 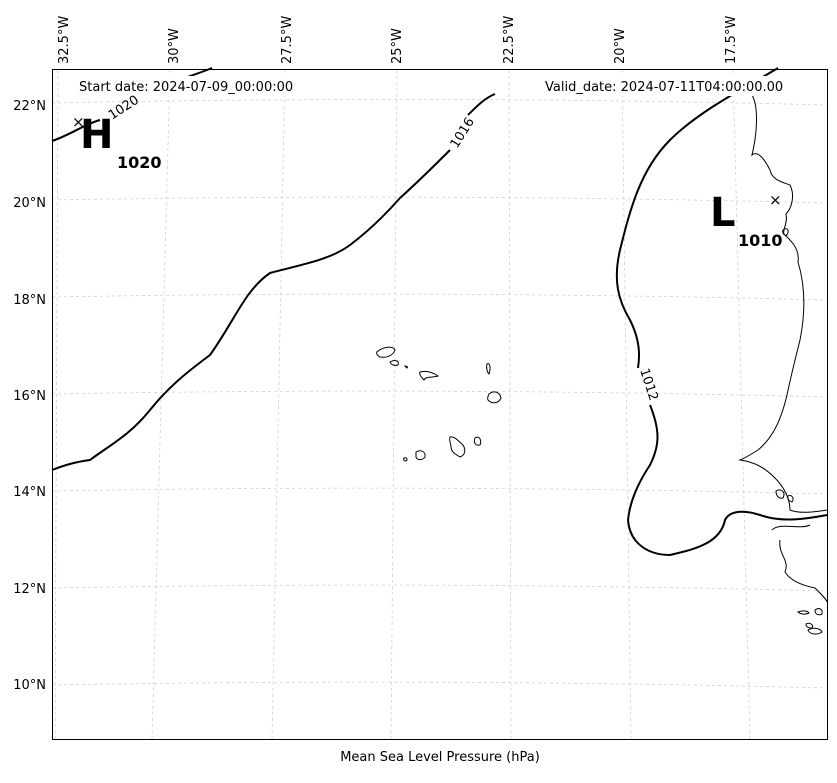 What do you see at coordinates (186, 87) in the screenshot?
I see `start-date-label: Start date: 2024-07-09_00:00:00` at bounding box center [186, 87].